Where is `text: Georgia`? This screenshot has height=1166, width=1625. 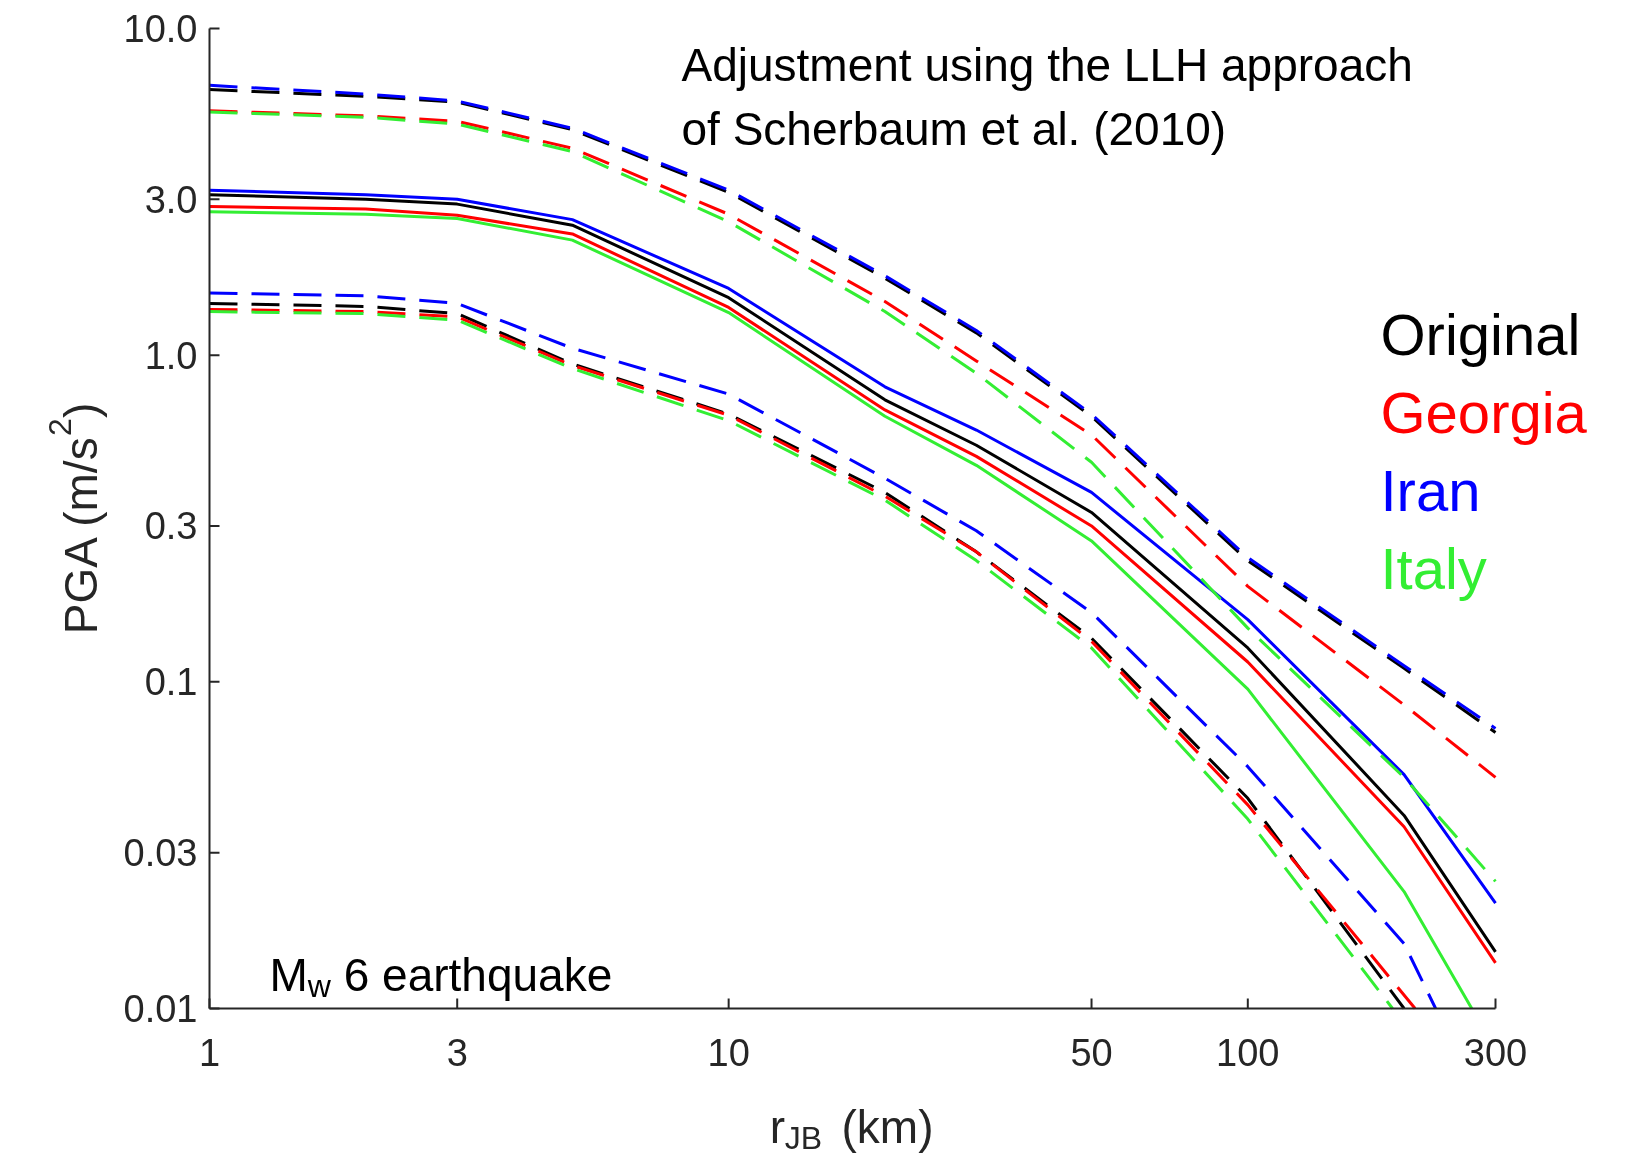
text: Georgia is located at coordinates (1484, 412).